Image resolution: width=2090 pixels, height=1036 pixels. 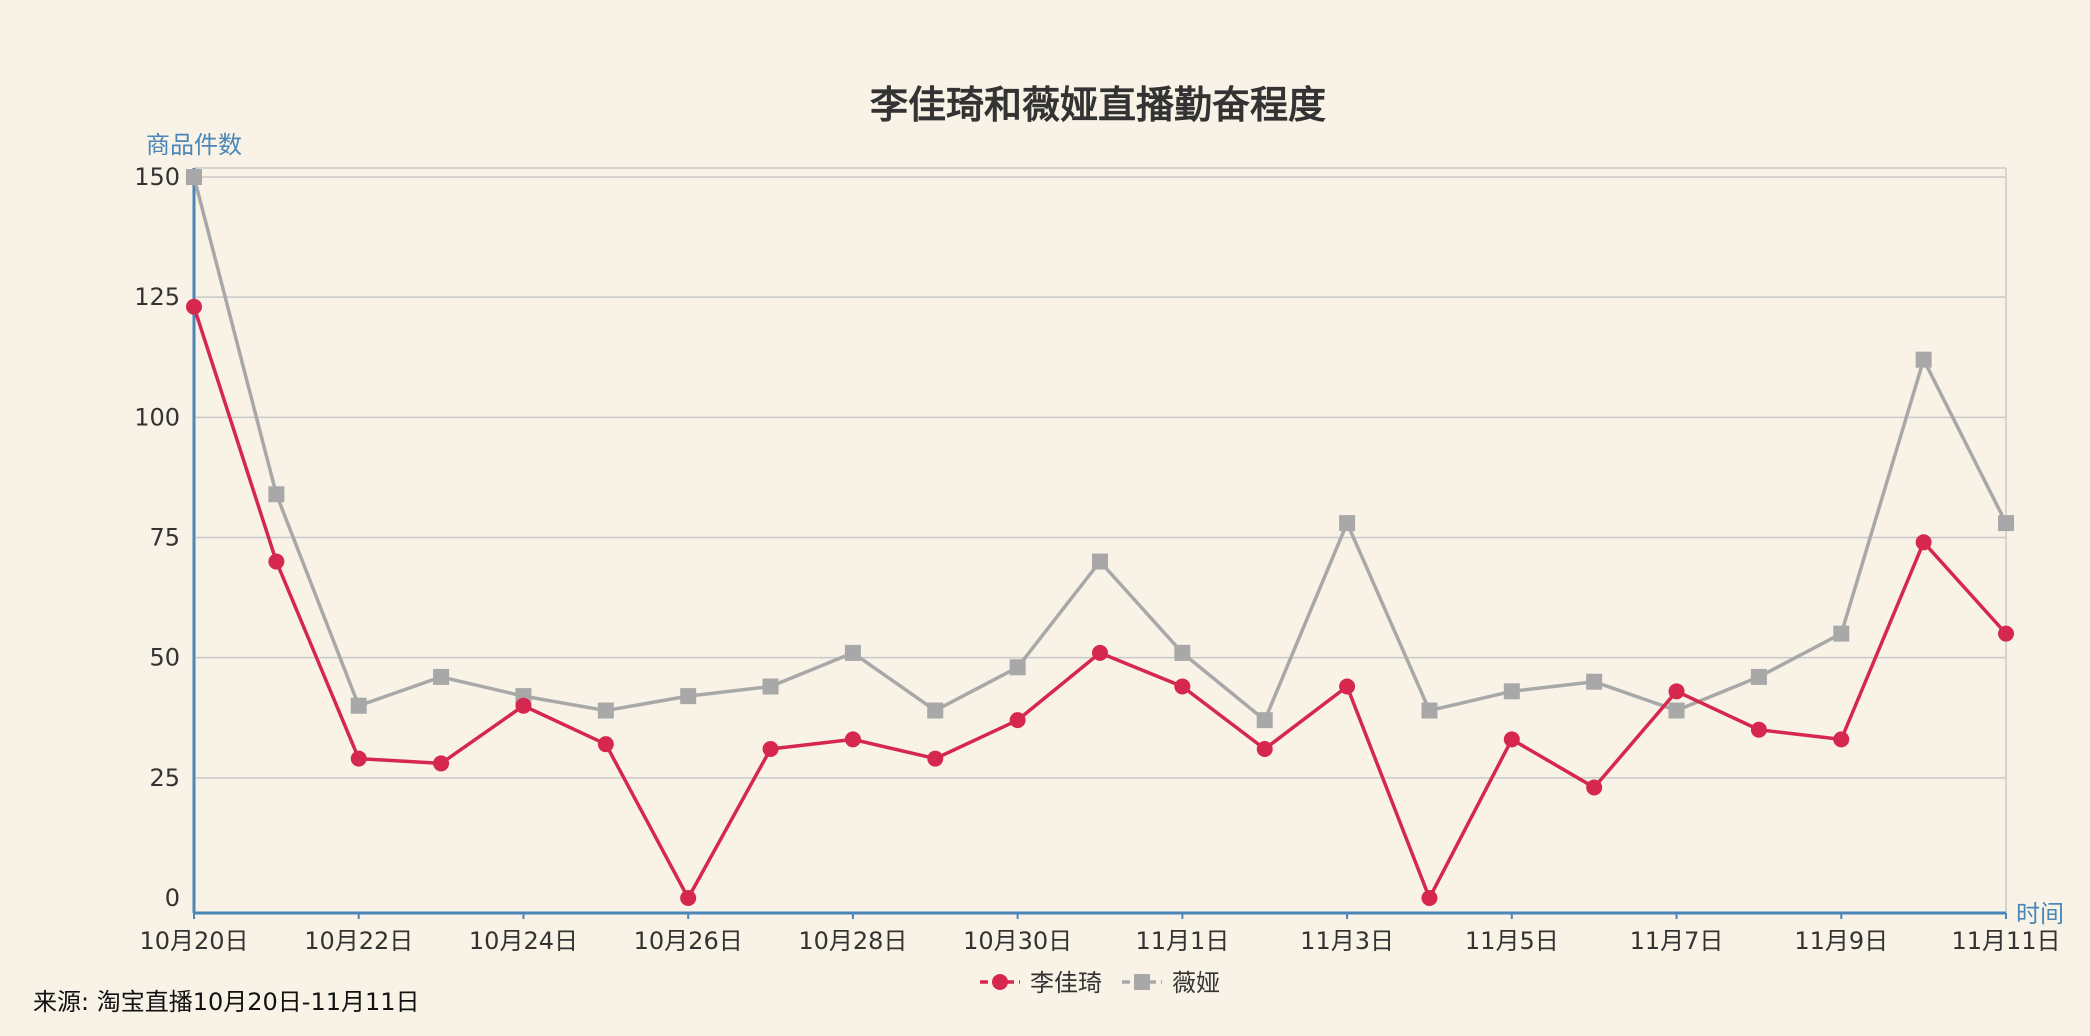 I want to click on legend-label: 薇娅, so click(x=1196, y=983).